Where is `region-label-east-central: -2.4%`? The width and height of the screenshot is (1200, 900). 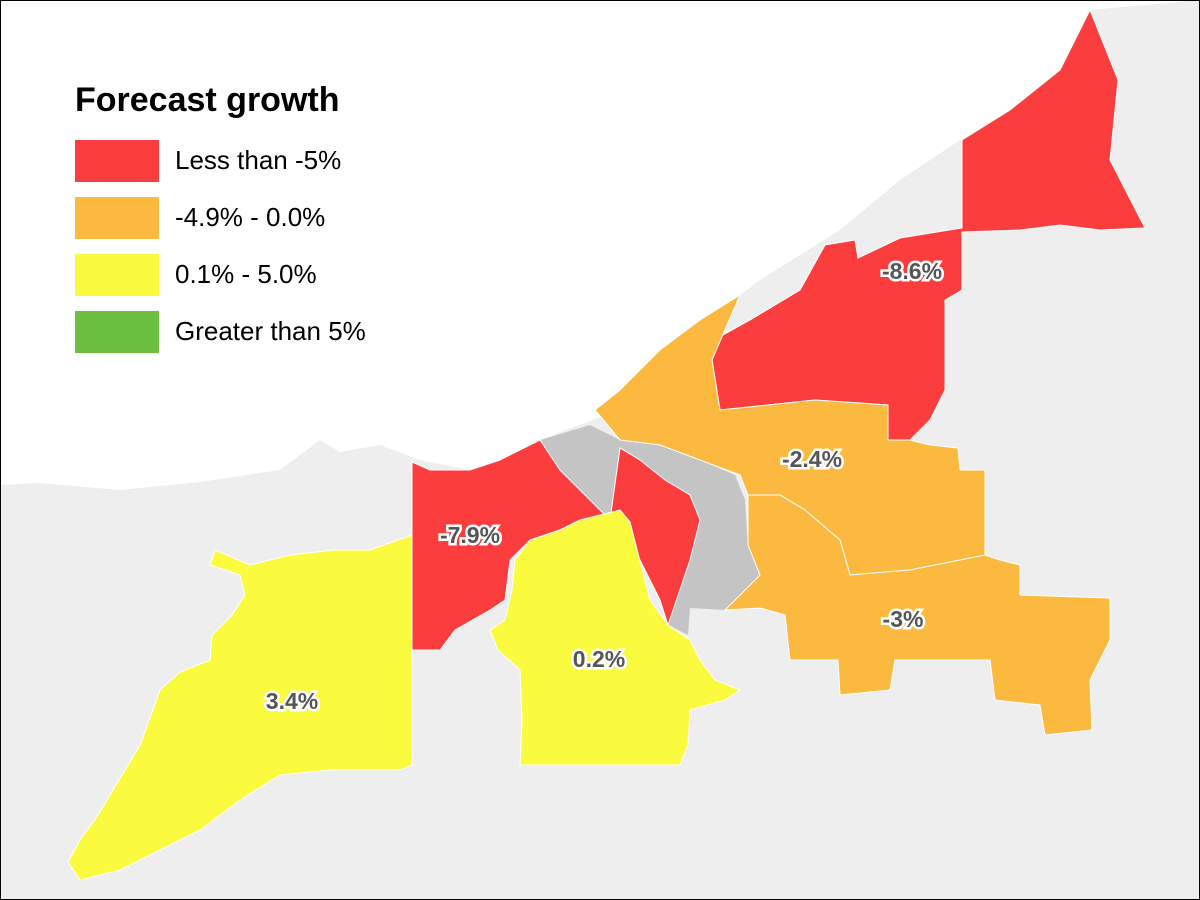
region-label-east-central: -2.4% is located at coordinates (812, 459).